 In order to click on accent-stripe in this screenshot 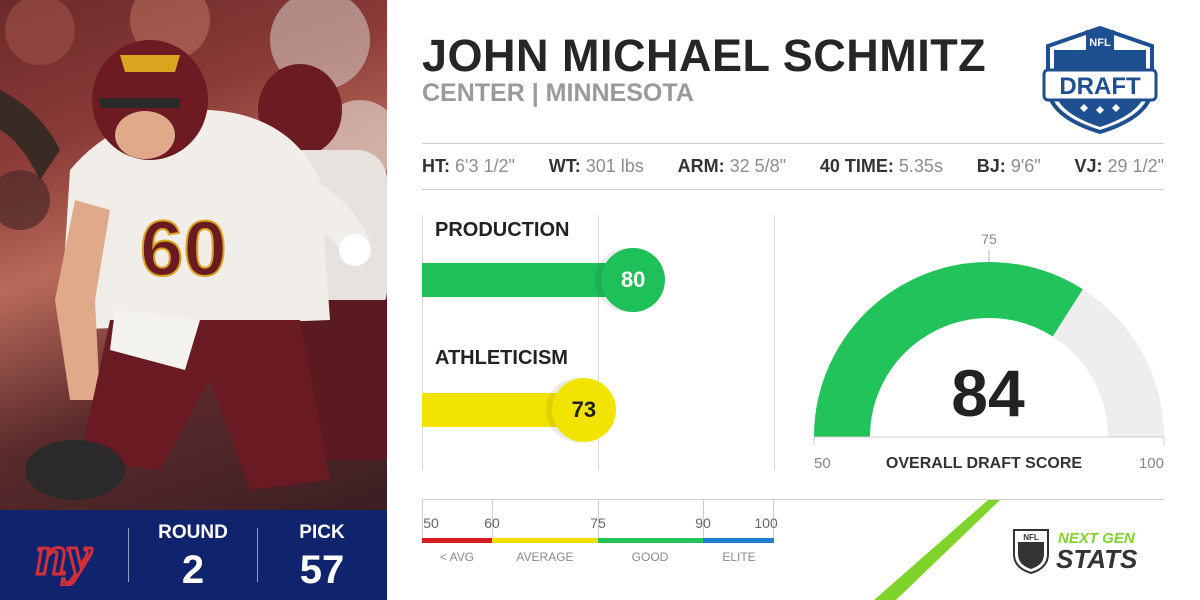, I will do `click(937, 550)`.